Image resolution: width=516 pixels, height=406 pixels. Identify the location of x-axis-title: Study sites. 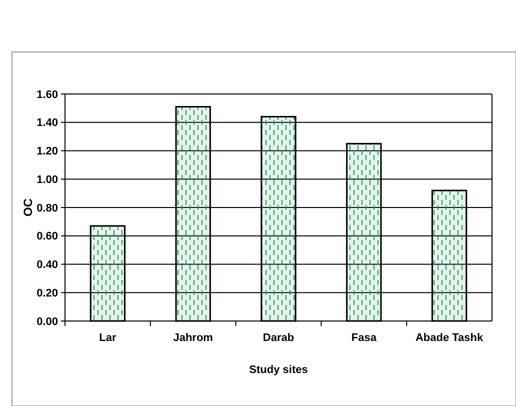
(278, 370).